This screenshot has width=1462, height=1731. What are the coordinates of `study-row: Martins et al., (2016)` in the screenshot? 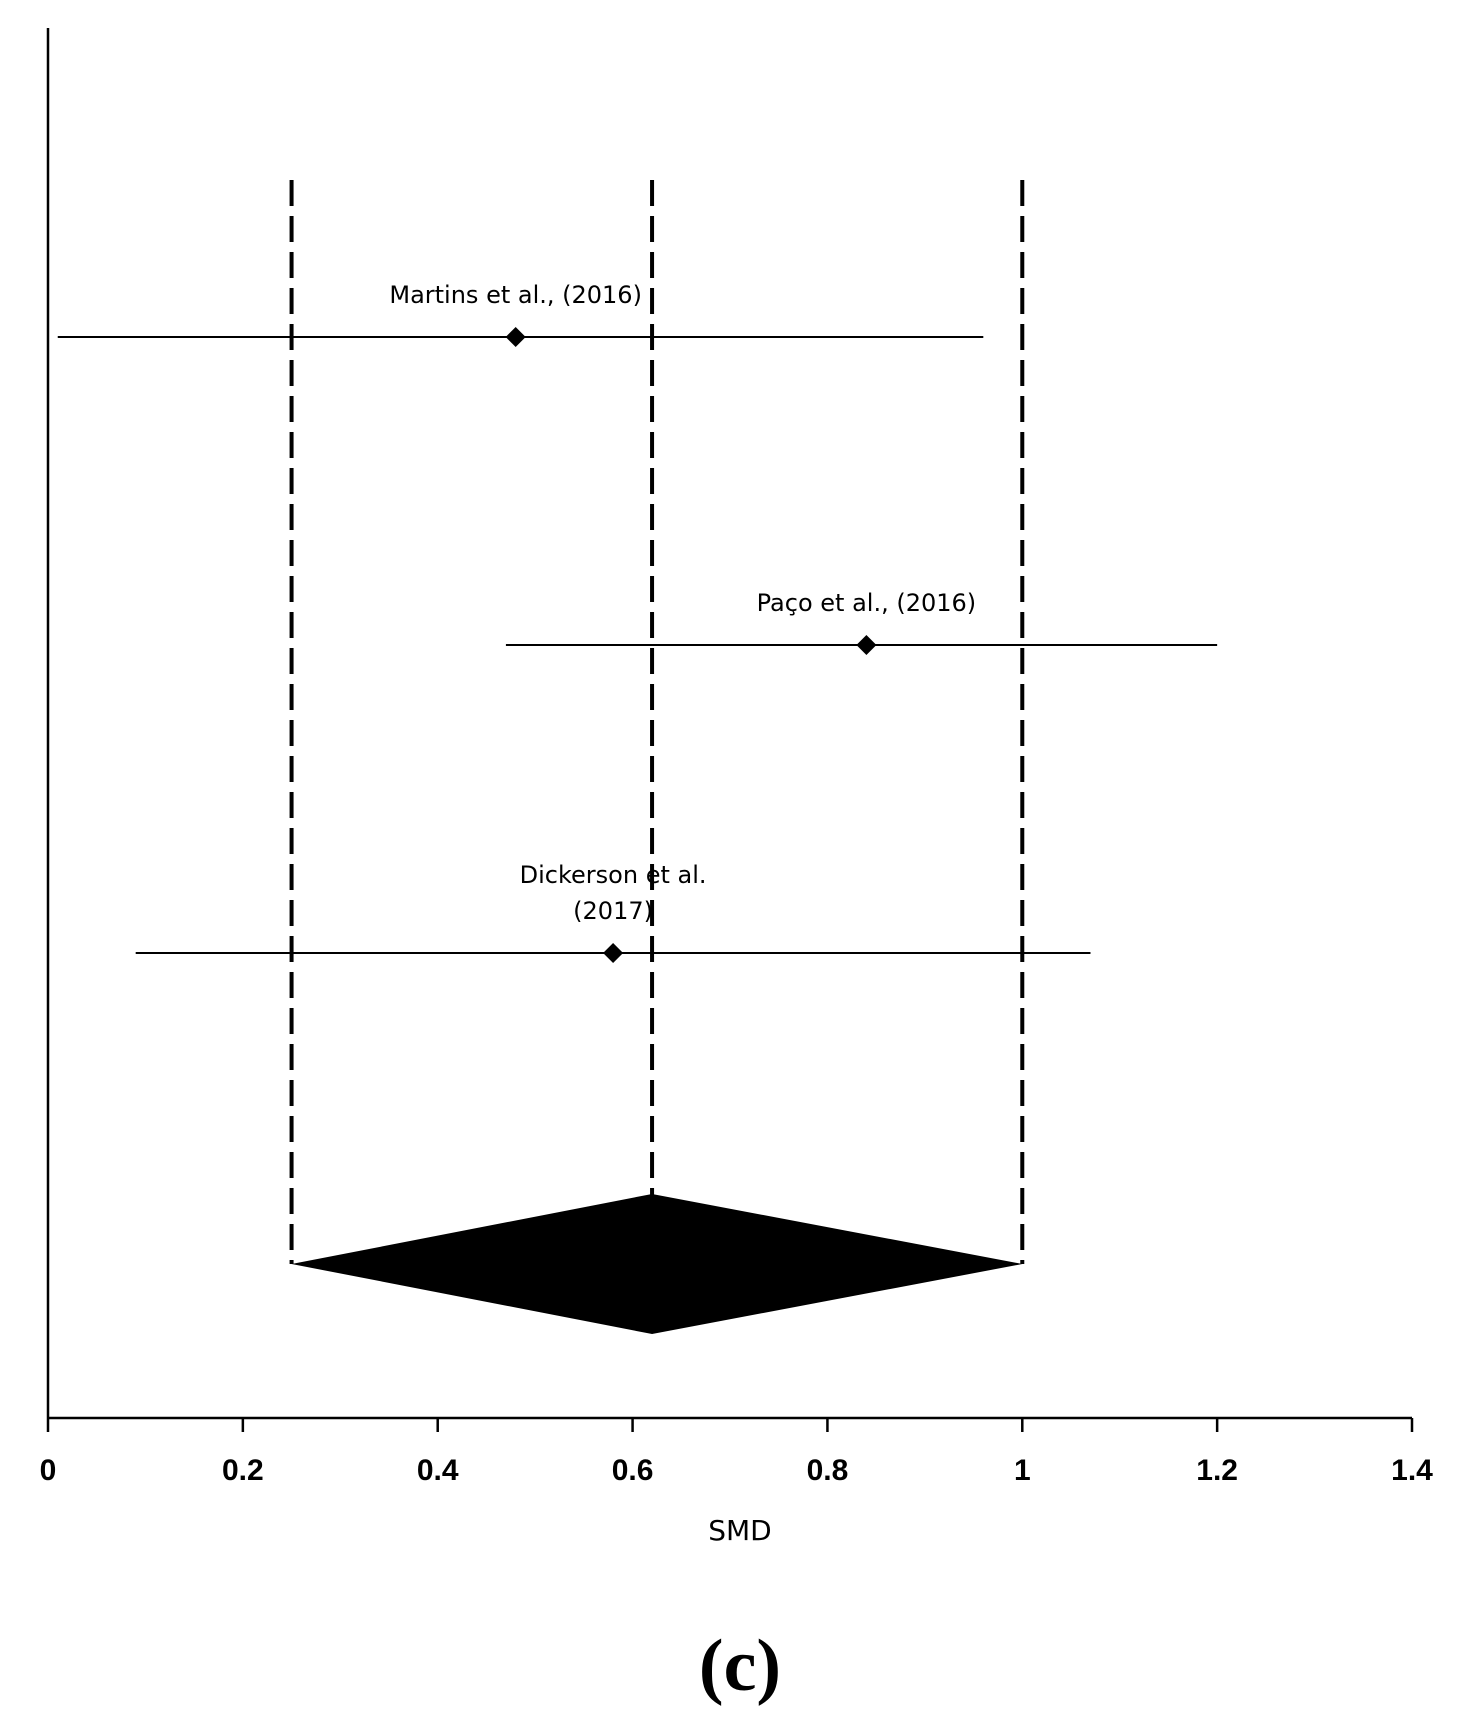 It's located at (520, 314).